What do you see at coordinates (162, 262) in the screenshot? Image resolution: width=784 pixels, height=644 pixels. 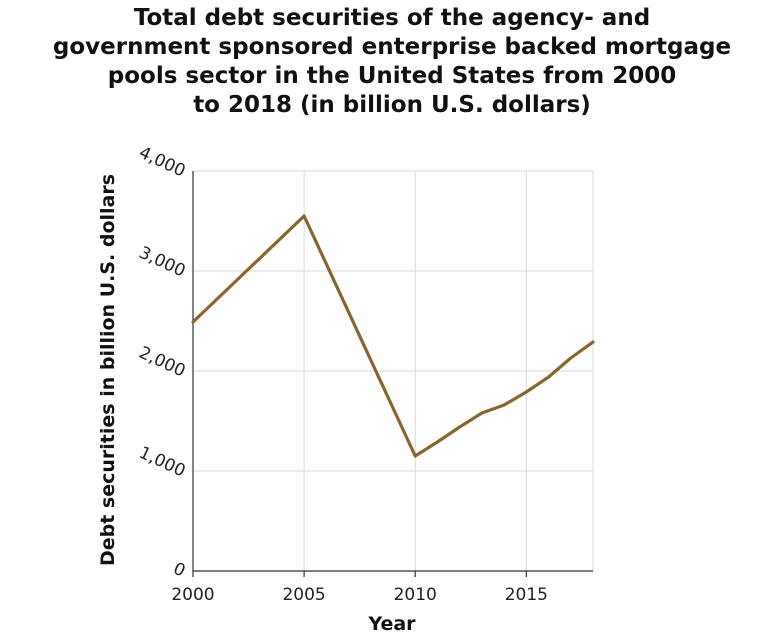 I see `y-tick-label: 3,000` at bounding box center [162, 262].